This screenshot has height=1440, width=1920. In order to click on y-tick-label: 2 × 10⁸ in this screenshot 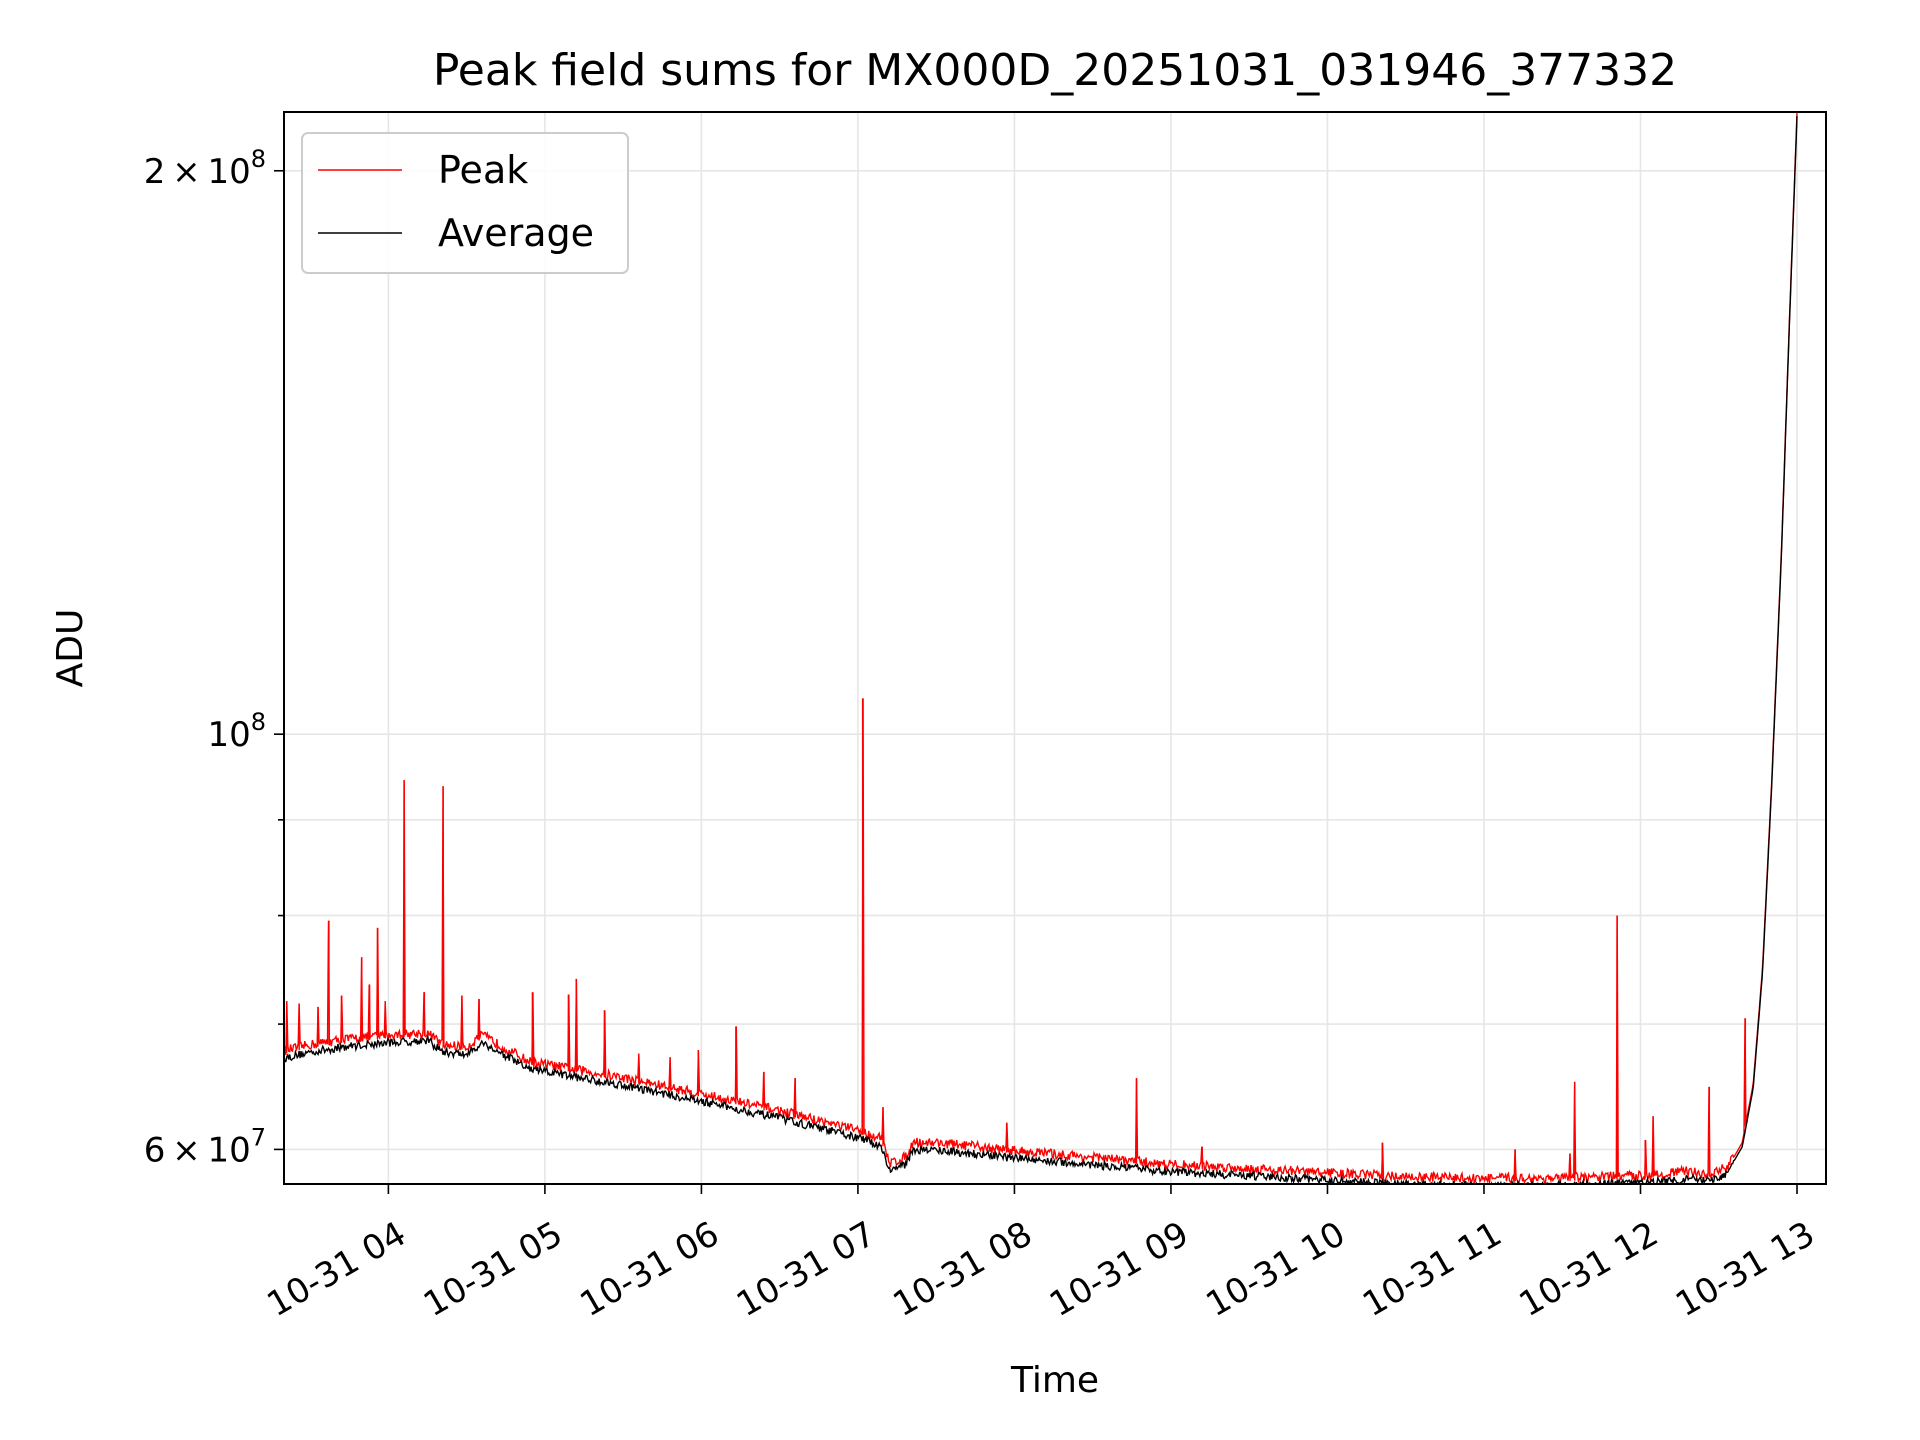, I will do `click(205, 168)`.